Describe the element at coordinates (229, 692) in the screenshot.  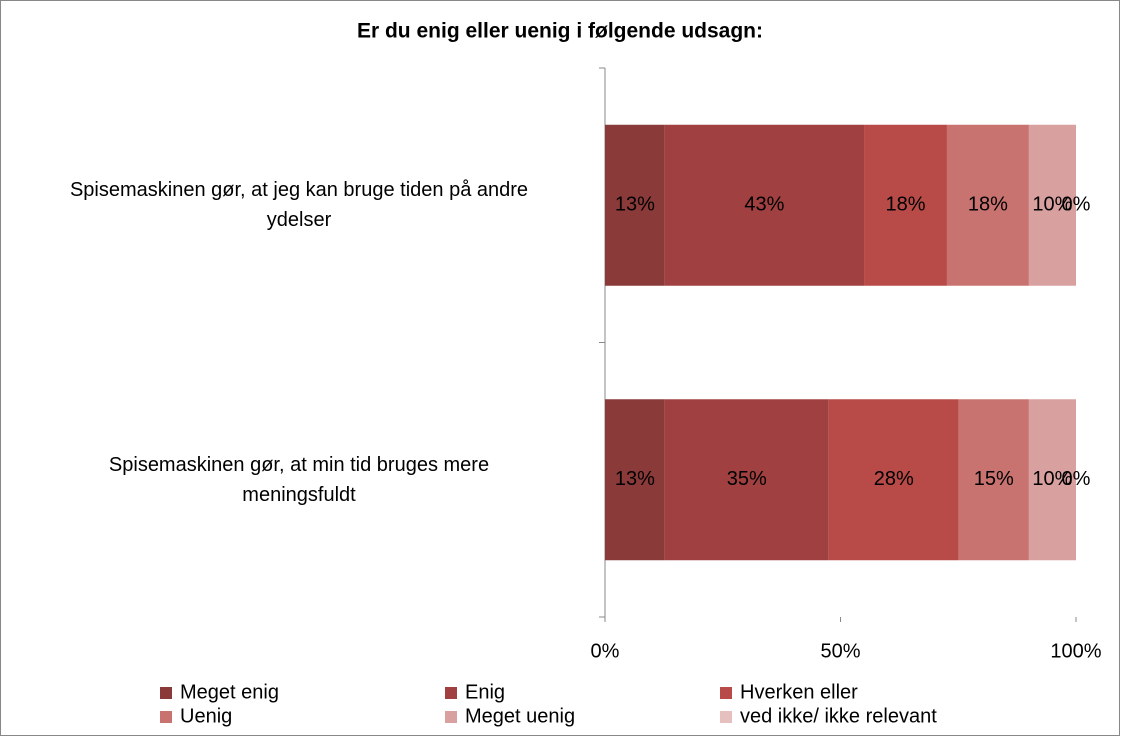
I see `legend-label: Meget enig` at that location.